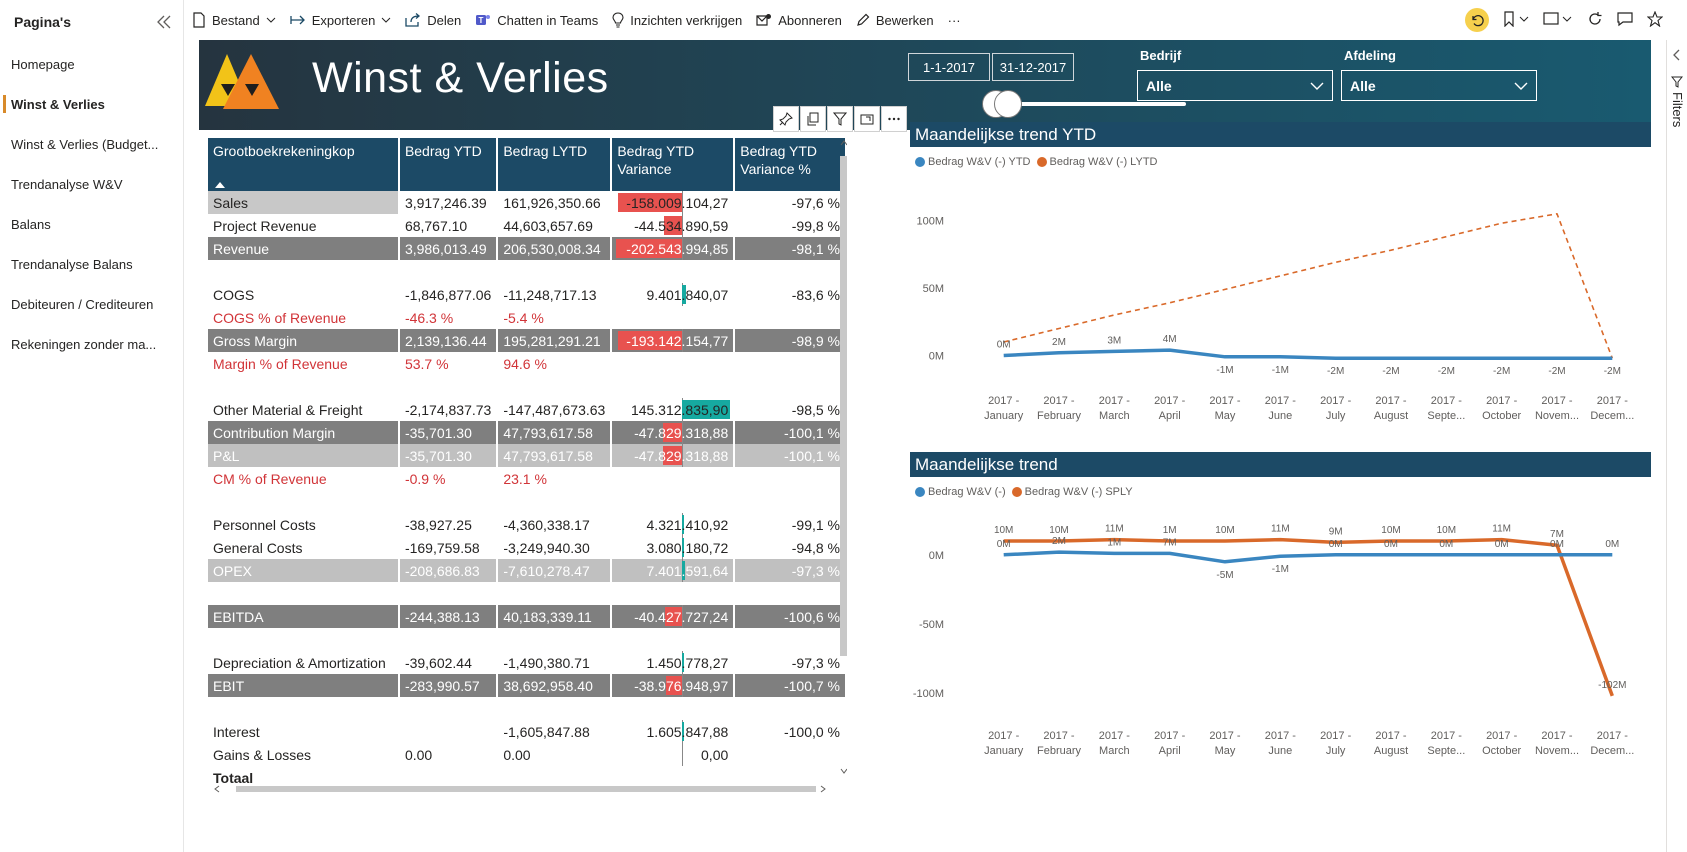  What do you see at coordinates (843, 143) in the screenshot?
I see `scroll-up-icon` at bounding box center [843, 143].